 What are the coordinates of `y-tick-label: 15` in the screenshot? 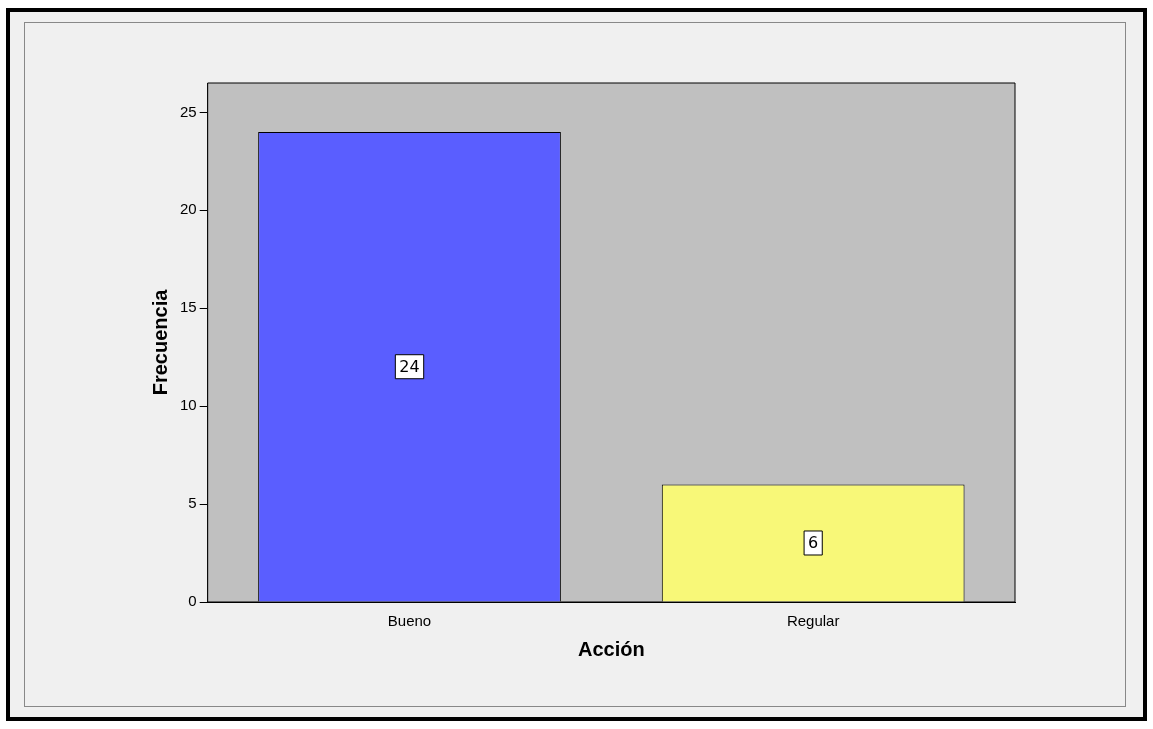 It's located at (188, 307).